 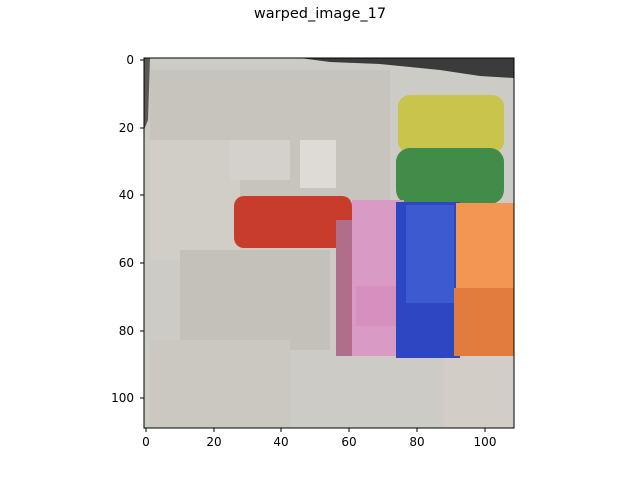 I want to click on wall-patch-light, so click(x=260, y=160).